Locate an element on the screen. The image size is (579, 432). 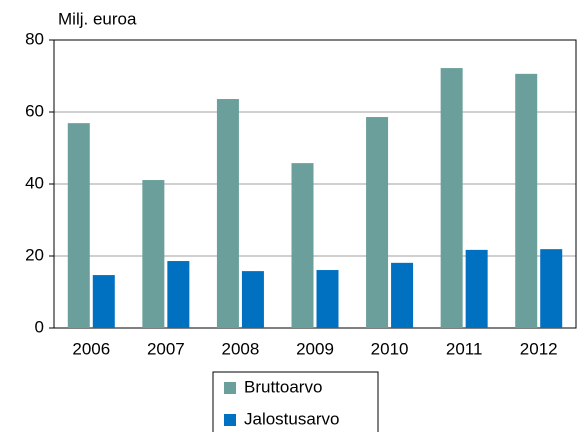
x-tick-label: 2009 is located at coordinates (315, 348).